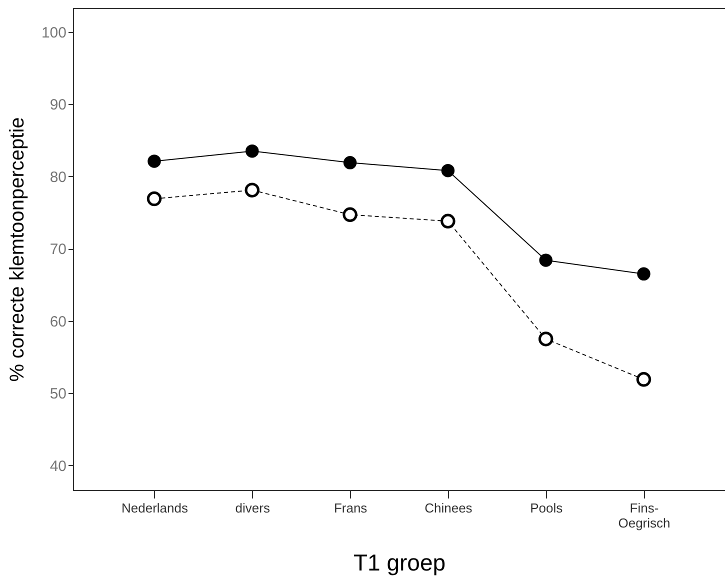 The image size is (725, 583). What do you see at coordinates (58, 177) in the screenshot?
I see `y-tick-label: 80` at bounding box center [58, 177].